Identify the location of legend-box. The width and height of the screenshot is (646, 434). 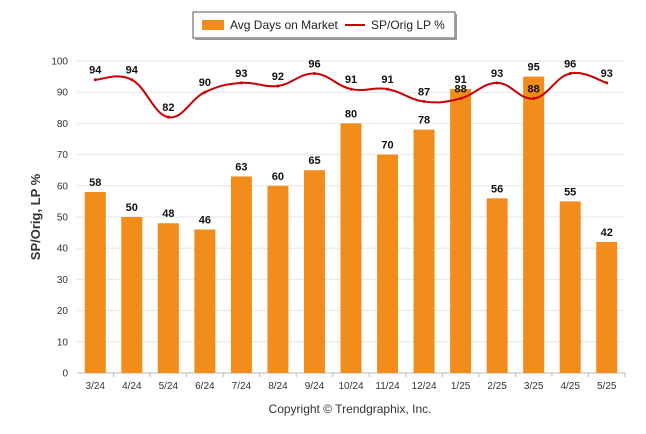
(324, 25).